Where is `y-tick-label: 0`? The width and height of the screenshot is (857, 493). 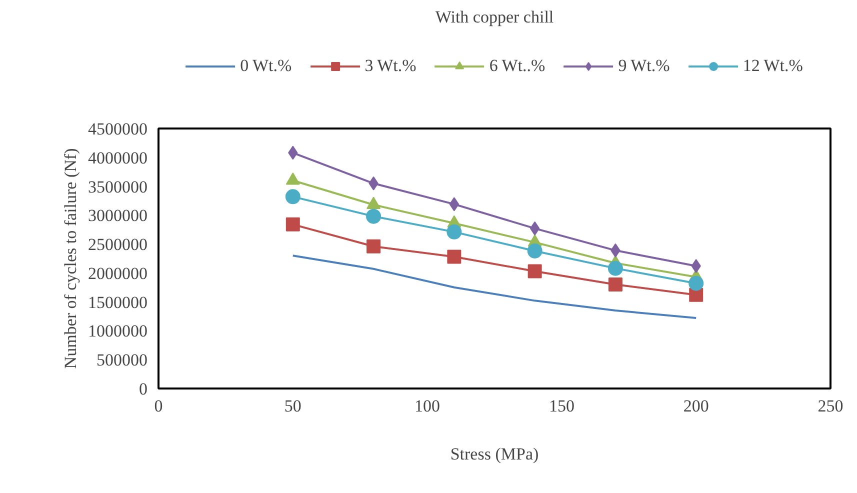 y-tick-label: 0 is located at coordinates (143, 389).